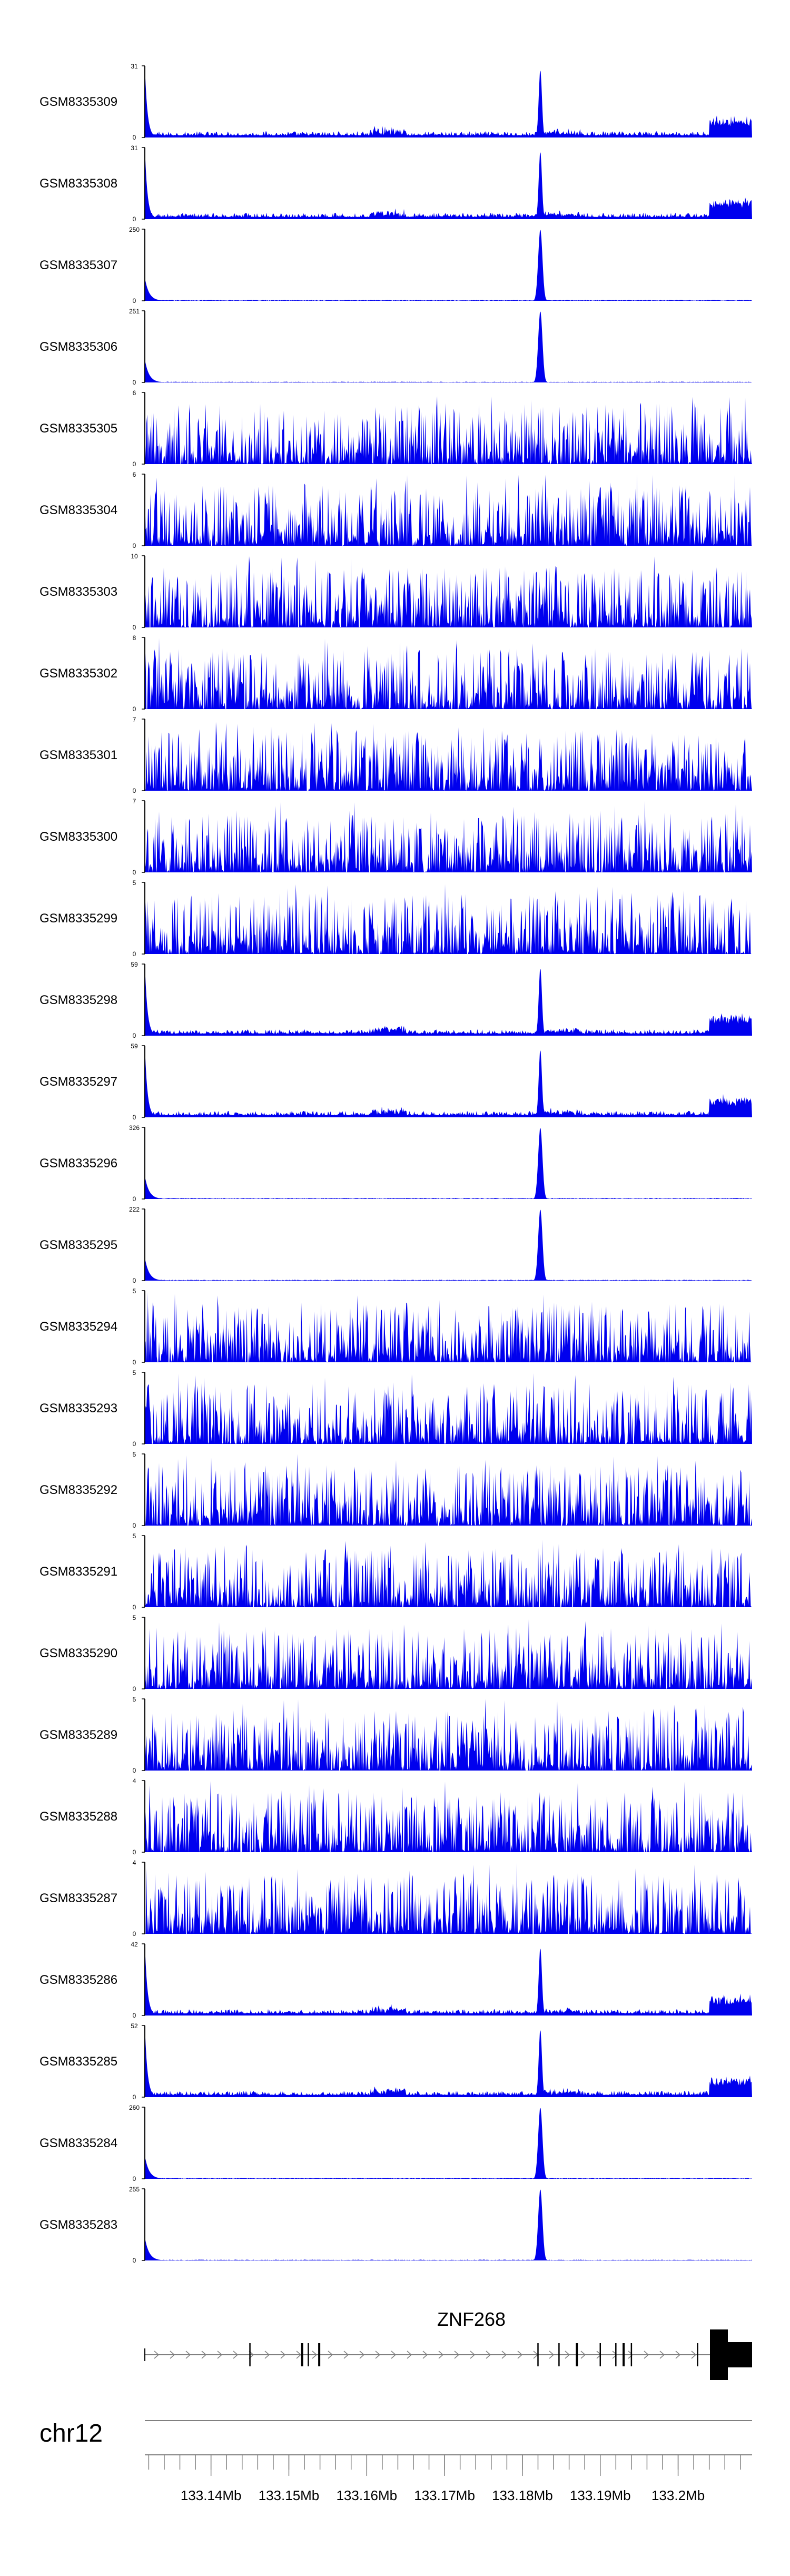 This screenshot has height=2576, width=790. I want to click on track-GSM8335300: GSM8335300 7 0, so click(395, 837).